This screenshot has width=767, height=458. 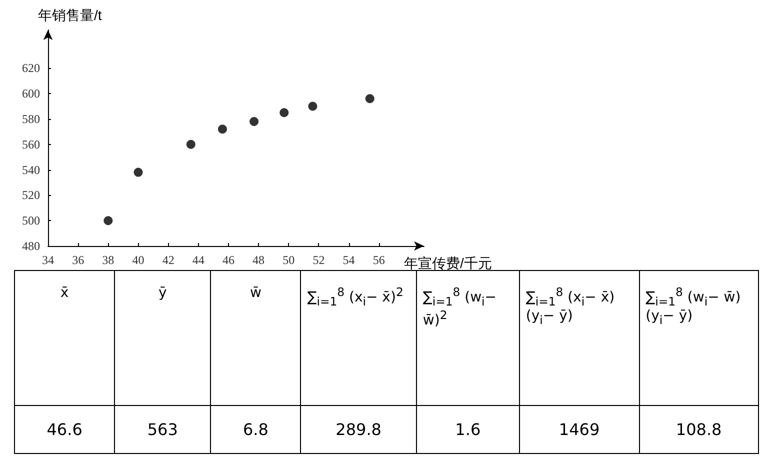 I want to click on x-axis-title: 年宣传费/千元, so click(x=448, y=263).